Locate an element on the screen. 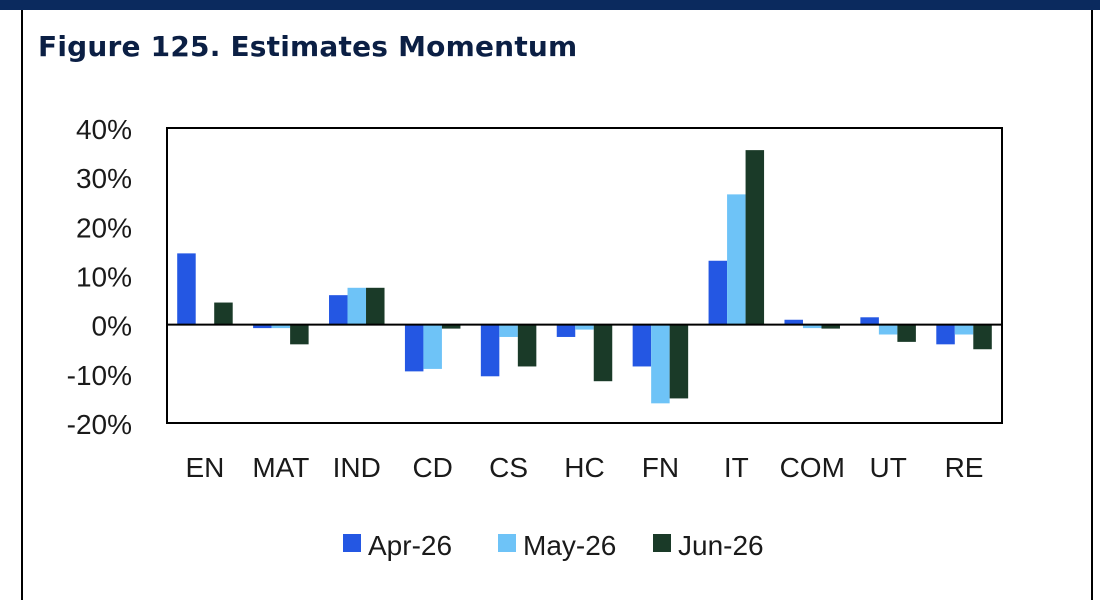 The height and width of the screenshot is (600, 1100). x-tick-label: IT is located at coordinates (736, 467).